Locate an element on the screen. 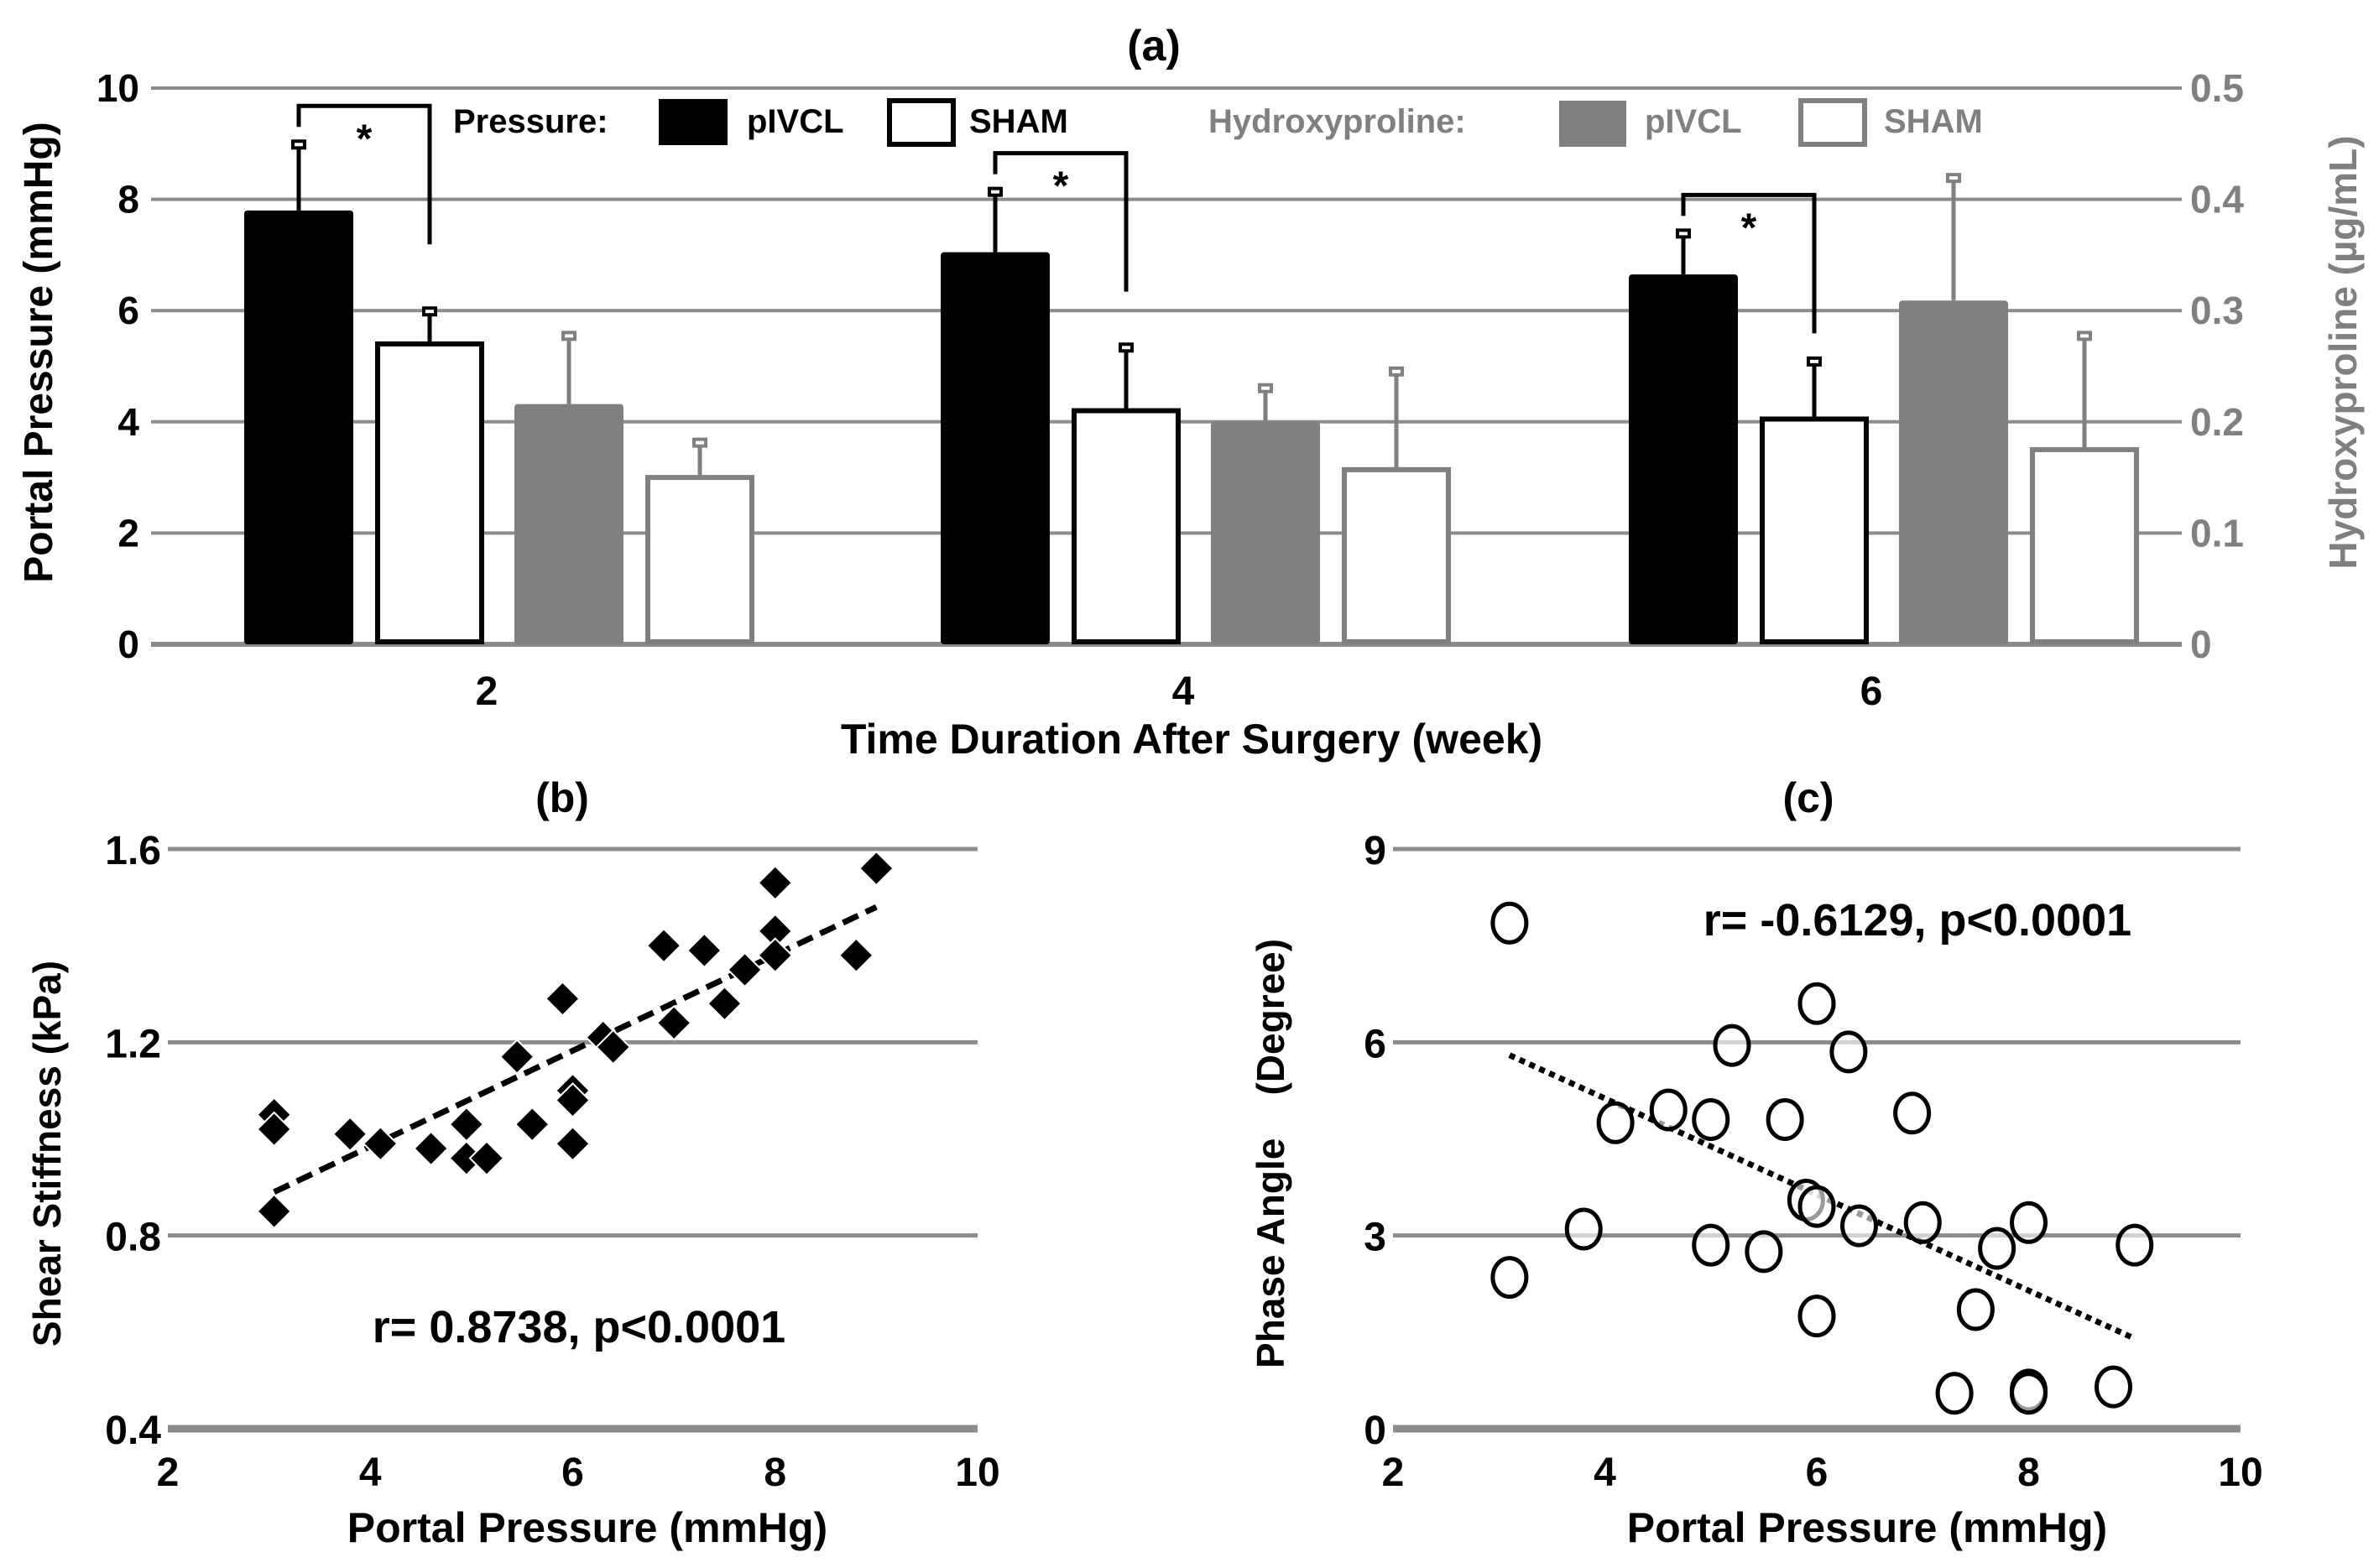 The width and height of the screenshot is (2379, 1568). panel-b-gridlines is located at coordinates (573, 1140).